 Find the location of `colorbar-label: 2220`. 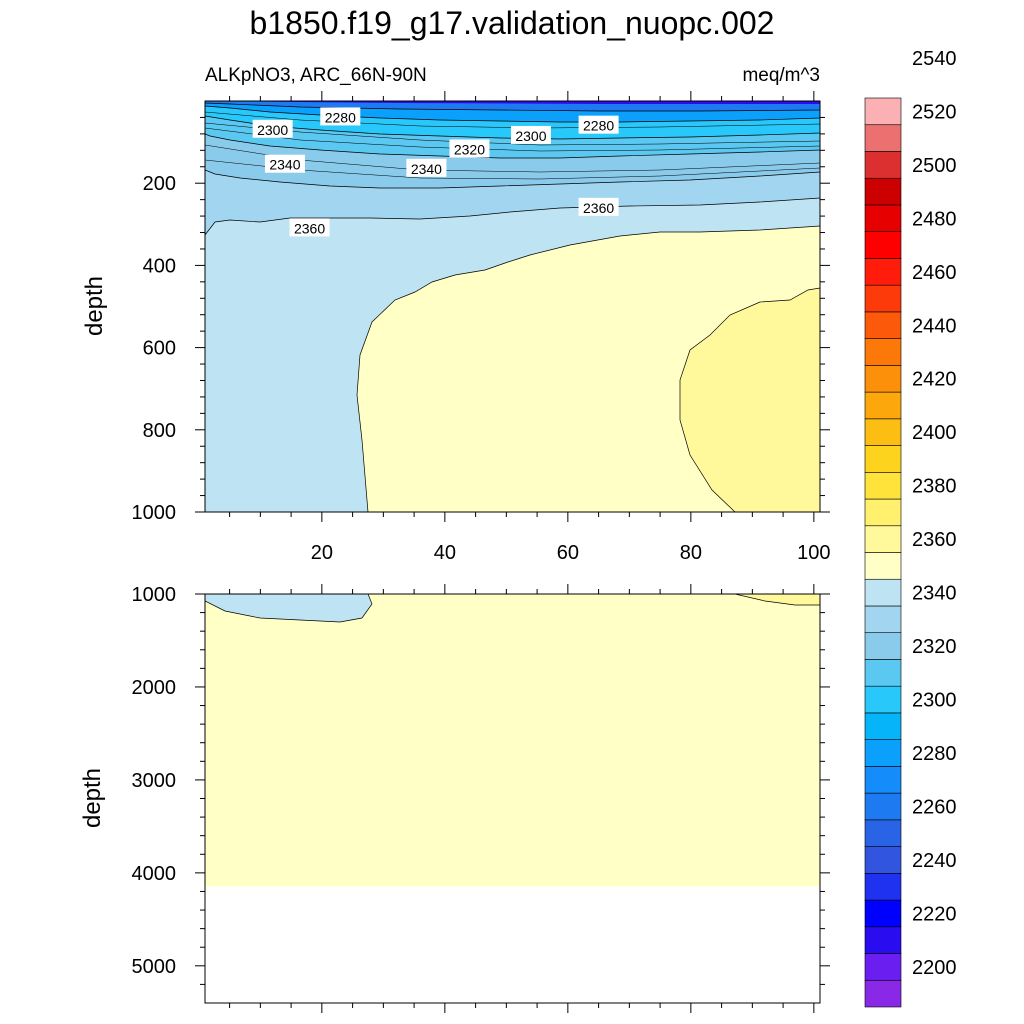

colorbar-label: 2220 is located at coordinates (934, 914).